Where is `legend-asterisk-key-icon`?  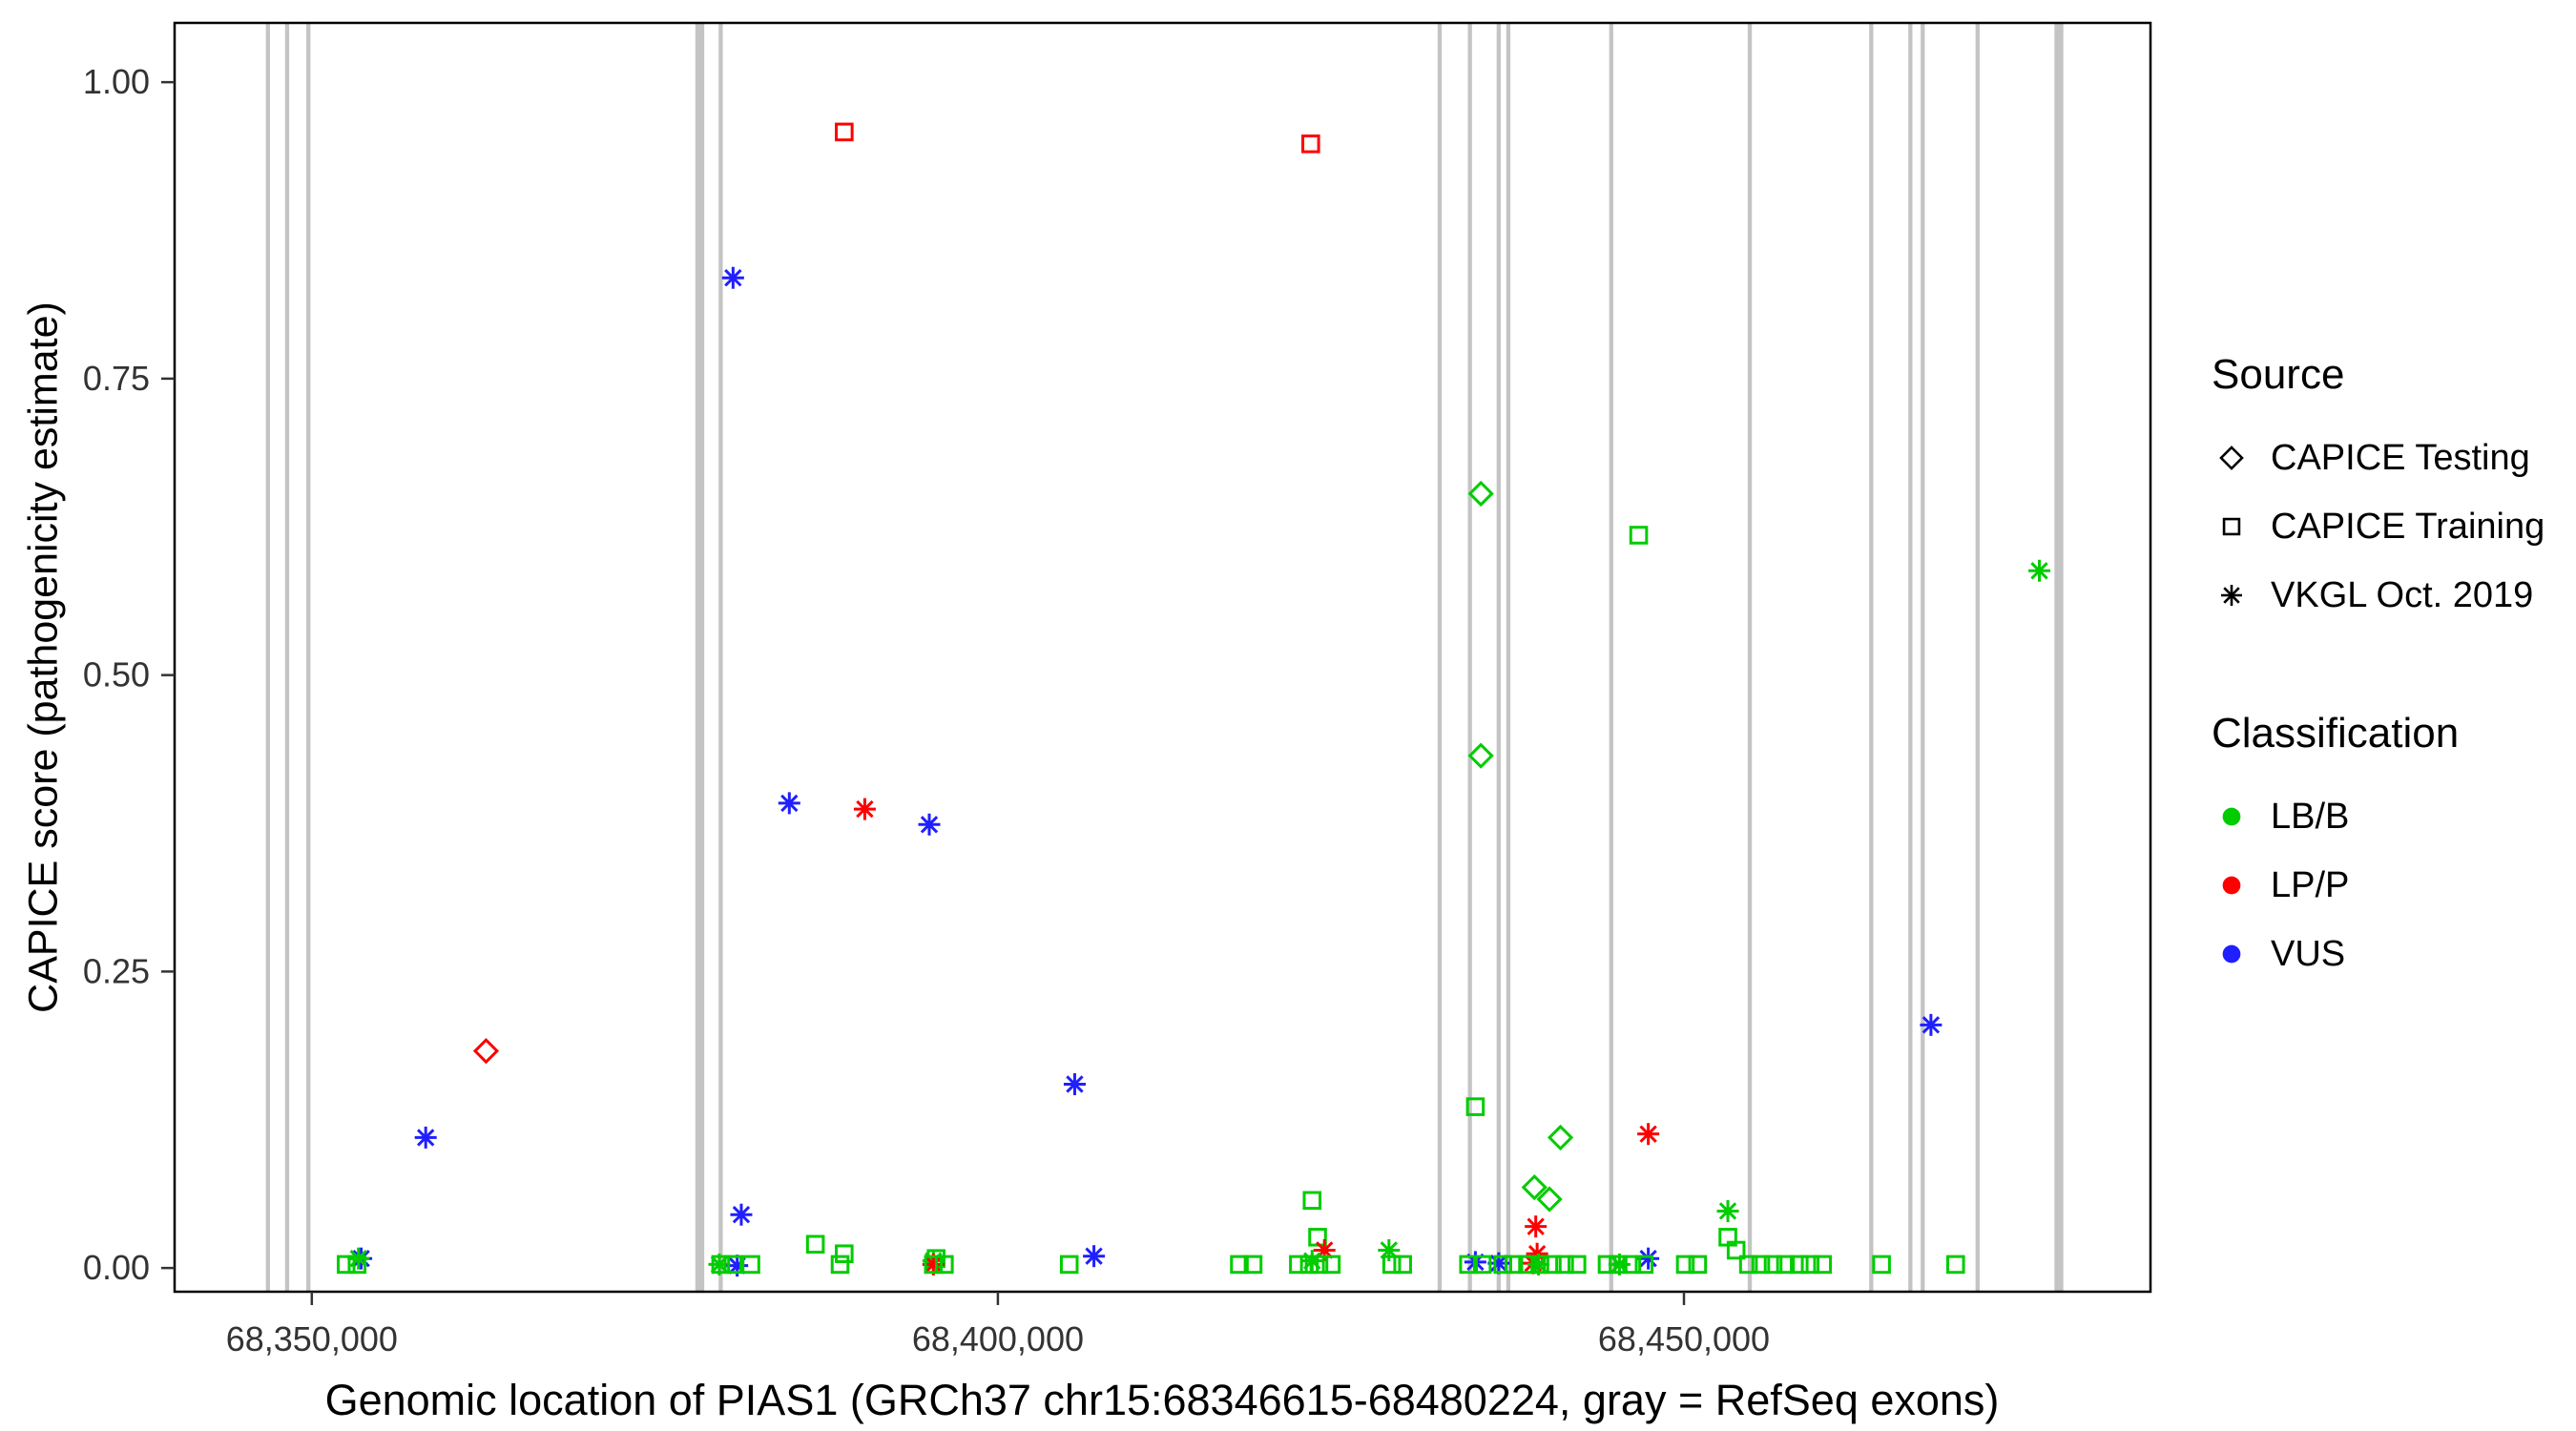
legend-asterisk-key-icon is located at coordinates (2231, 595).